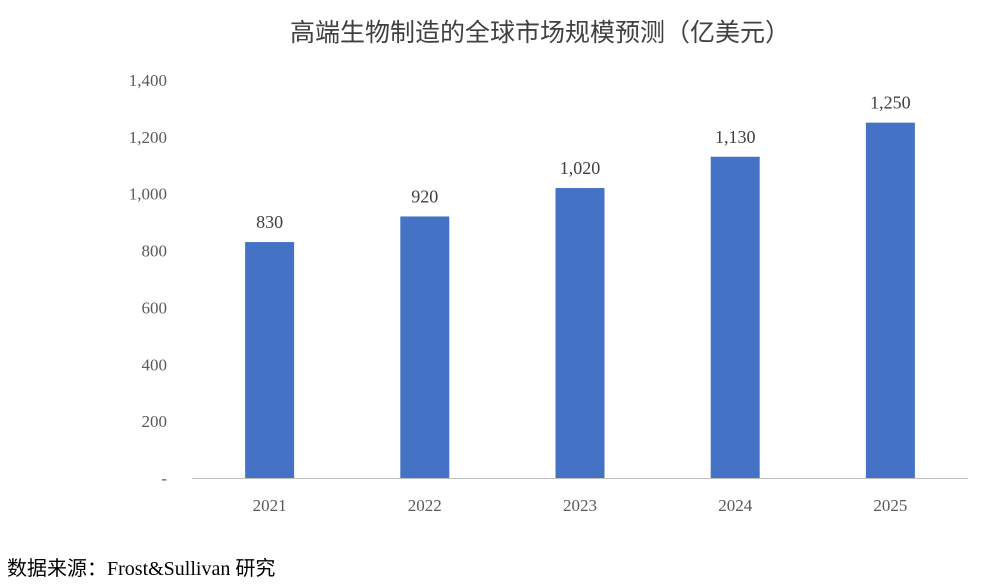 This screenshot has height=588, width=1007. Describe the element at coordinates (155, 364) in the screenshot. I see `y-tick-label: 400` at that location.